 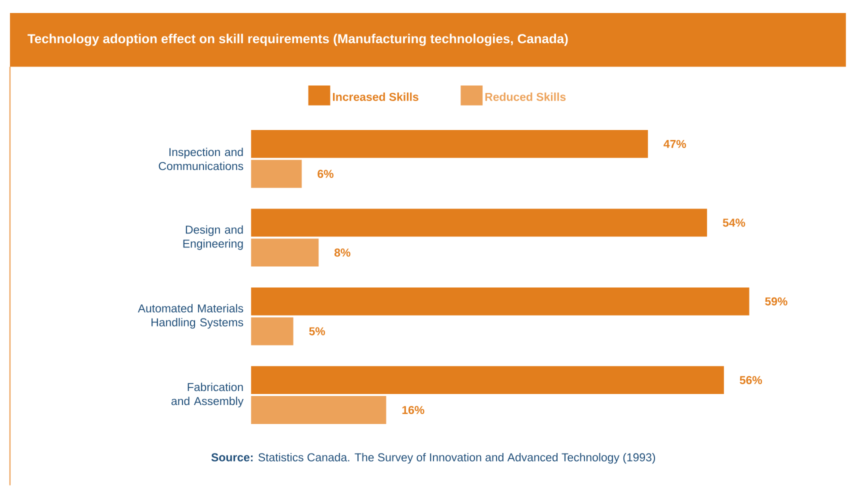 I want to click on y-tick-label: Inspection and Communications, so click(x=201, y=159).